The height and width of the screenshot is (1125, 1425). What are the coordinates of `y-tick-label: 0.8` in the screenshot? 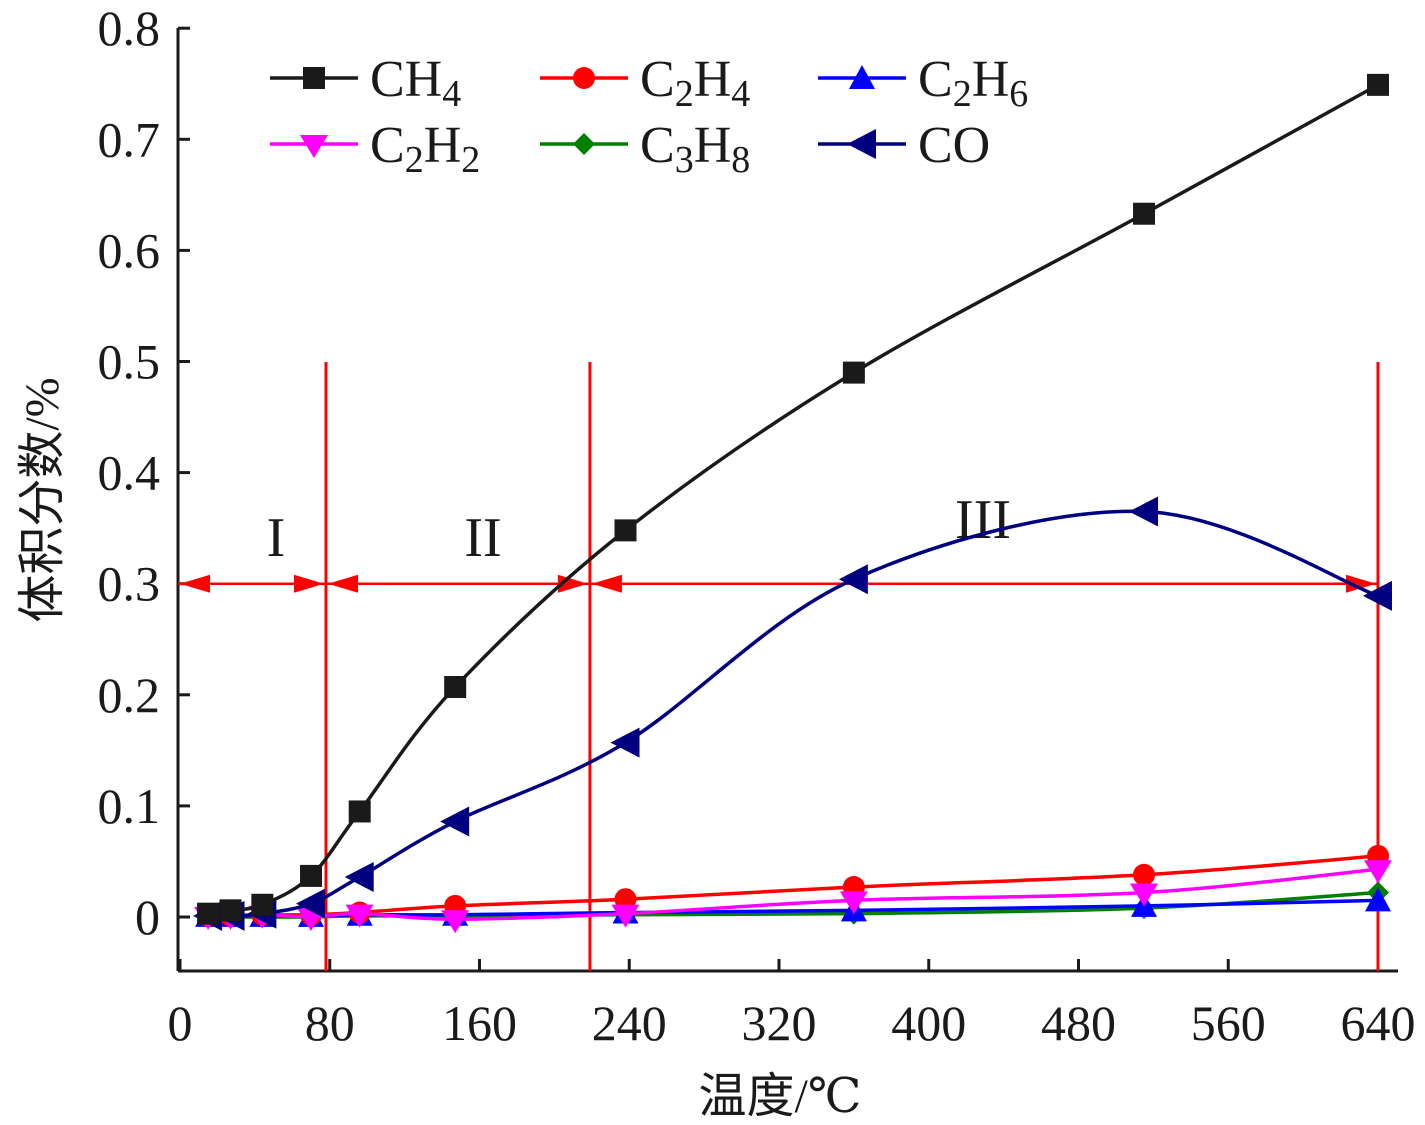 It's located at (129, 28).